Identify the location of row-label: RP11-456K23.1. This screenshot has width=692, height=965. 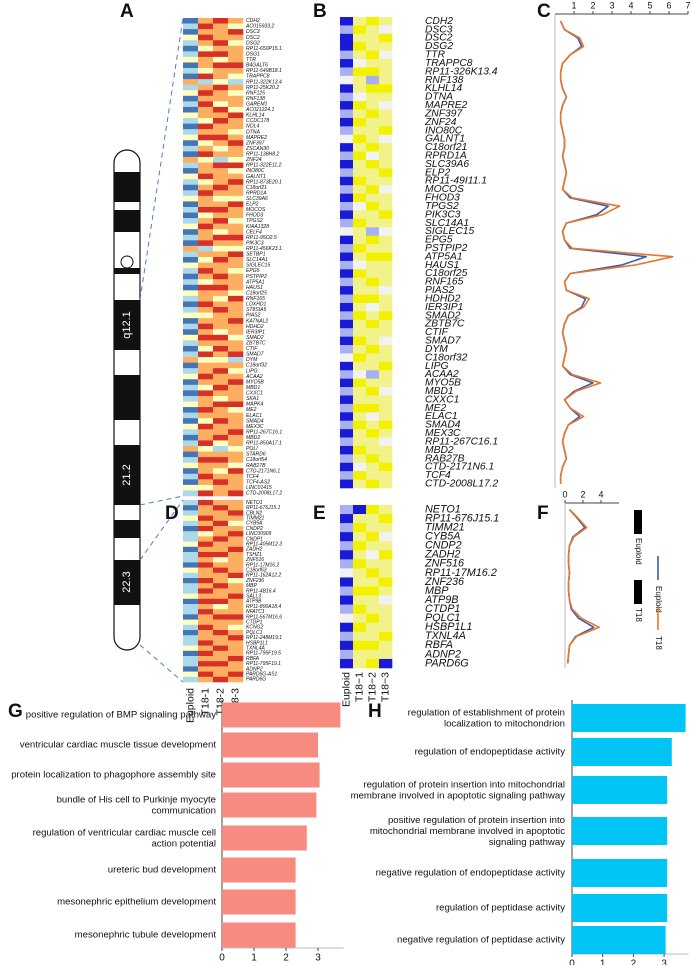
(264, 249).